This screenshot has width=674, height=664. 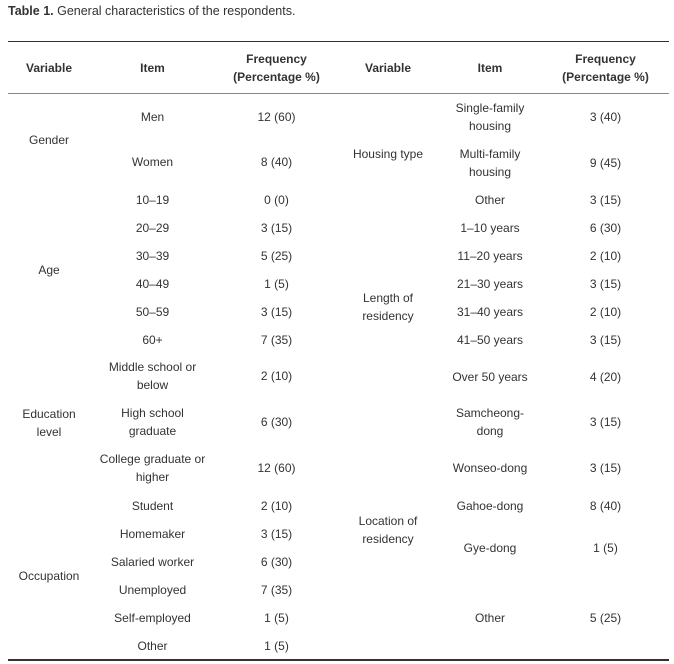 What do you see at coordinates (605, 377) in the screenshot?
I see `freq-over-50-years: 4 (20)` at bounding box center [605, 377].